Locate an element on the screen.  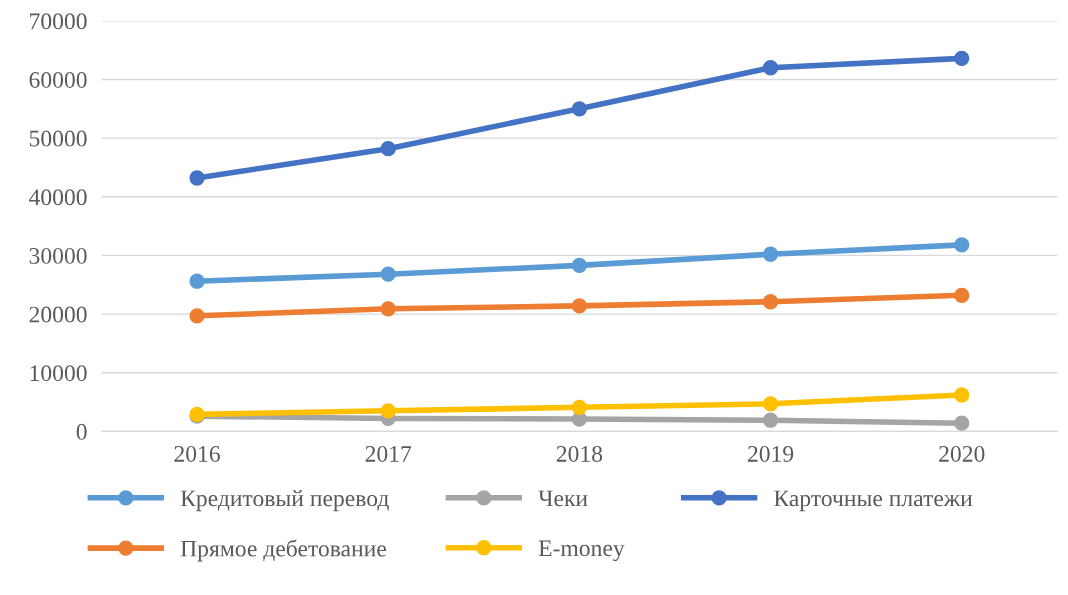
y-tick-label: 30000 is located at coordinates (58, 255).